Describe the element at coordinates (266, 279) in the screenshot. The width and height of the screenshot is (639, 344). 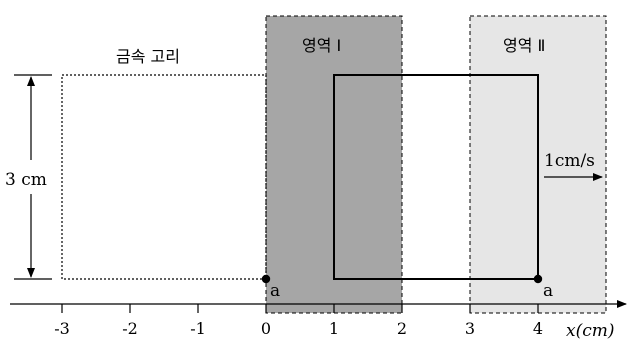
I see `point-a-initial` at that location.